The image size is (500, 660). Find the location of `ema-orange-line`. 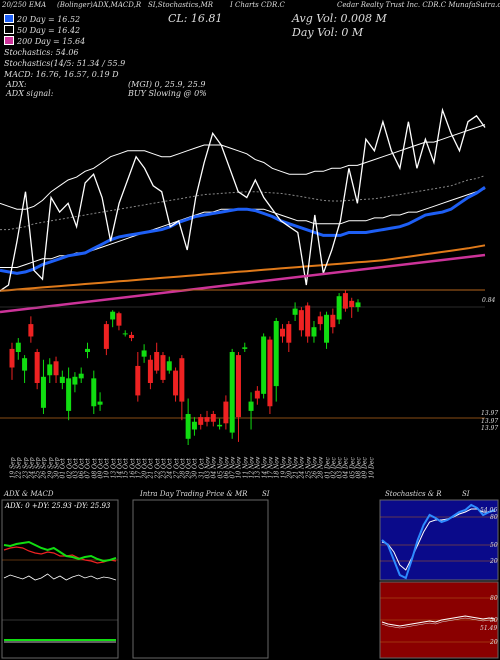

ema-orange-line is located at coordinates (243, 268).